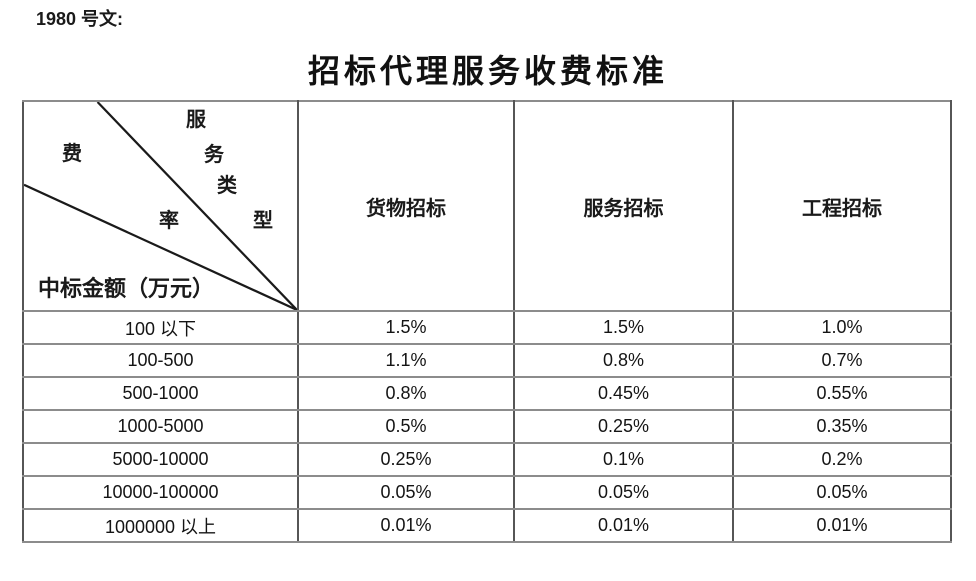 Image resolution: width=976 pixels, height=581 pixels. What do you see at coordinates (227, 186) in the screenshot?
I see `corner-label-service-type-char: 类` at bounding box center [227, 186].